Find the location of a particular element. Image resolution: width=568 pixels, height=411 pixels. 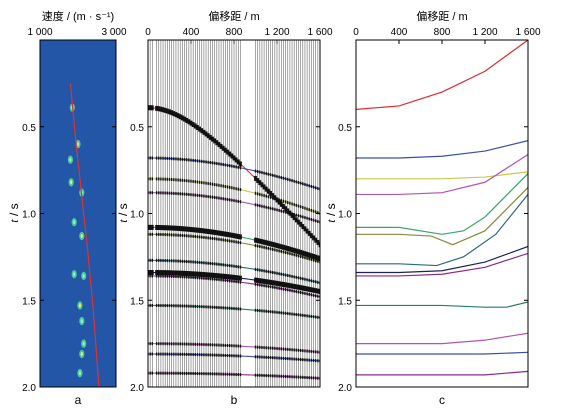

panel-b-ytick-label: 1.0 is located at coordinates (137, 215).